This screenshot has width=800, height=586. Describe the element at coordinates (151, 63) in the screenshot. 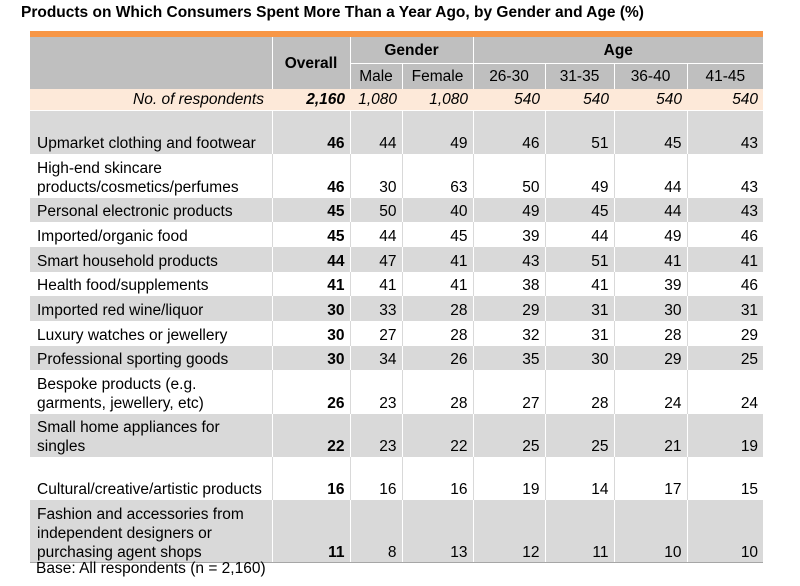

I see `header-blank-cell` at that location.